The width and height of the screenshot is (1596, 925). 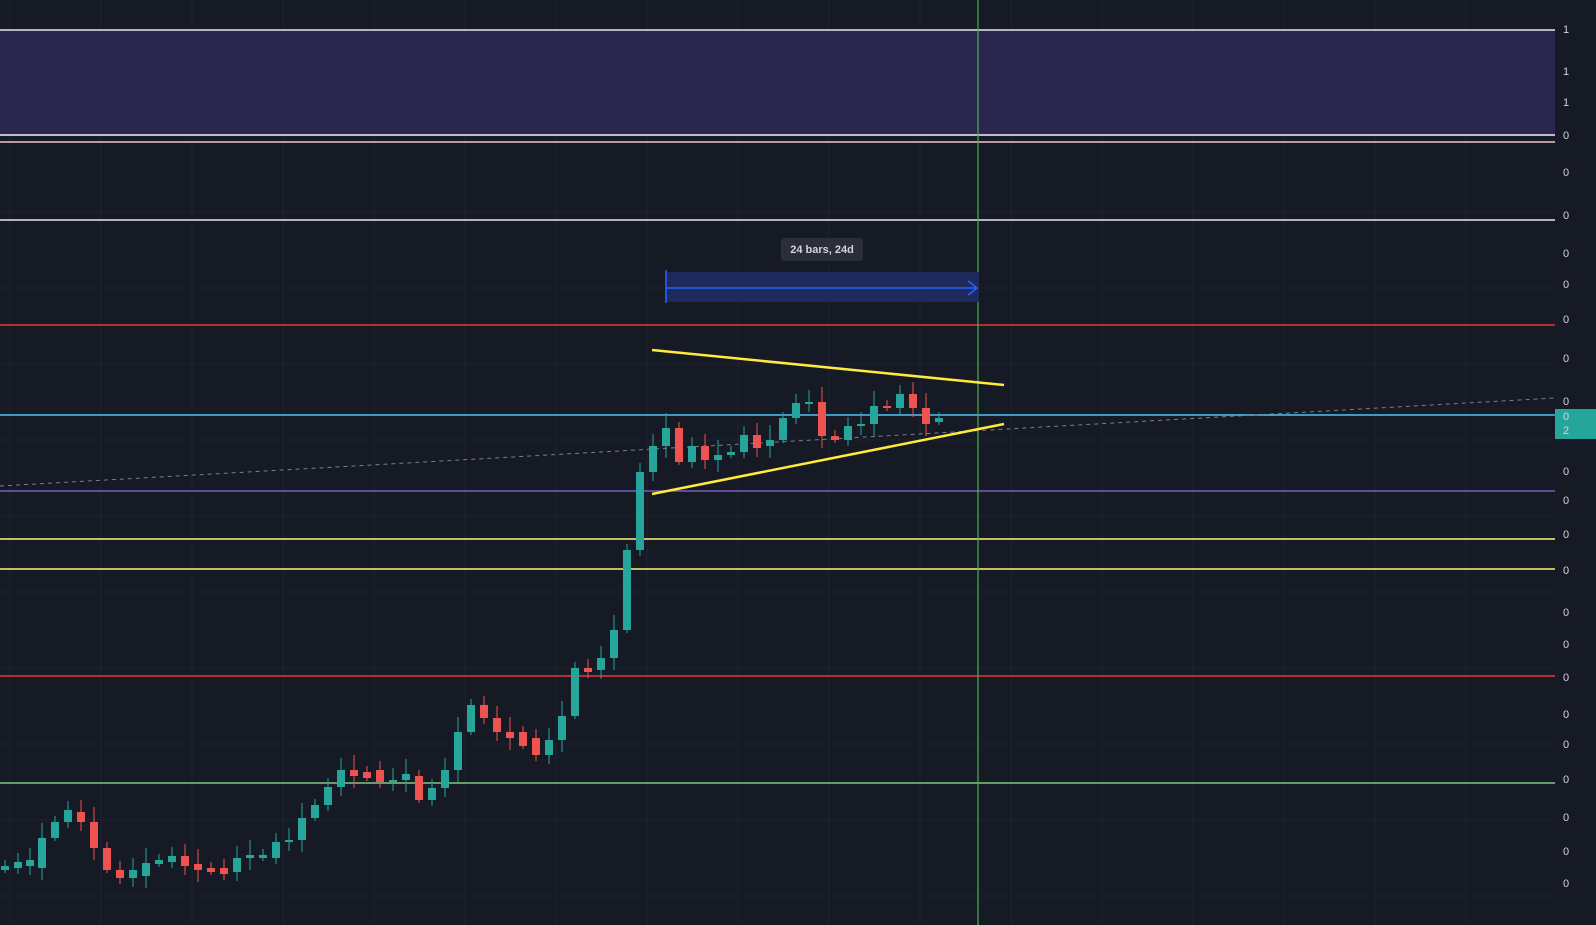 I want to click on measure-label: 24 bars, 24d, so click(x=822, y=250).